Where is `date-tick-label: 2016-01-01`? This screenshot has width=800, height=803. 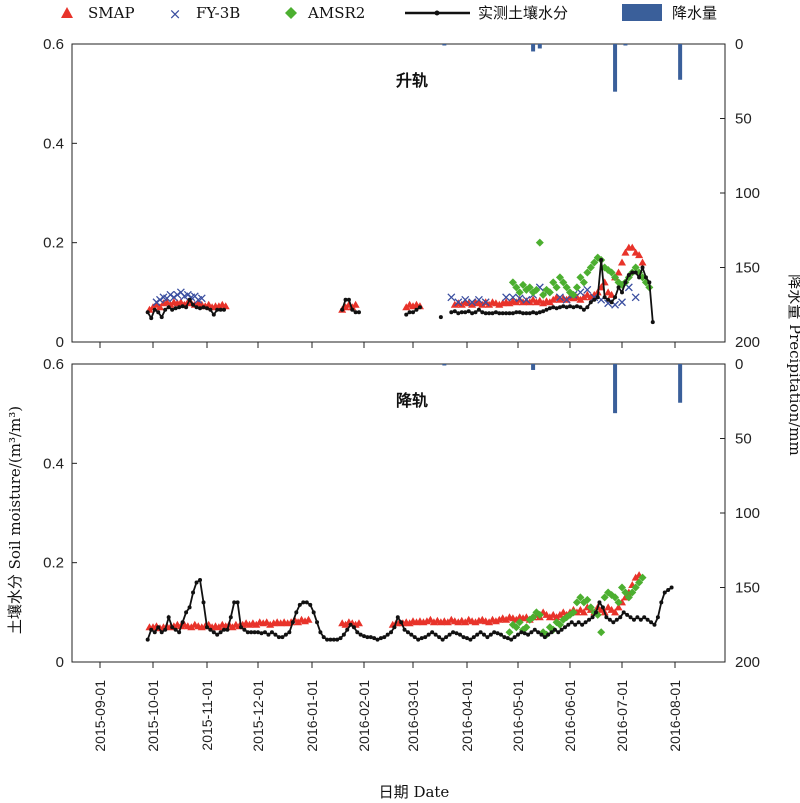 date-tick-label: 2016-01-01 is located at coordinates (312, 716).